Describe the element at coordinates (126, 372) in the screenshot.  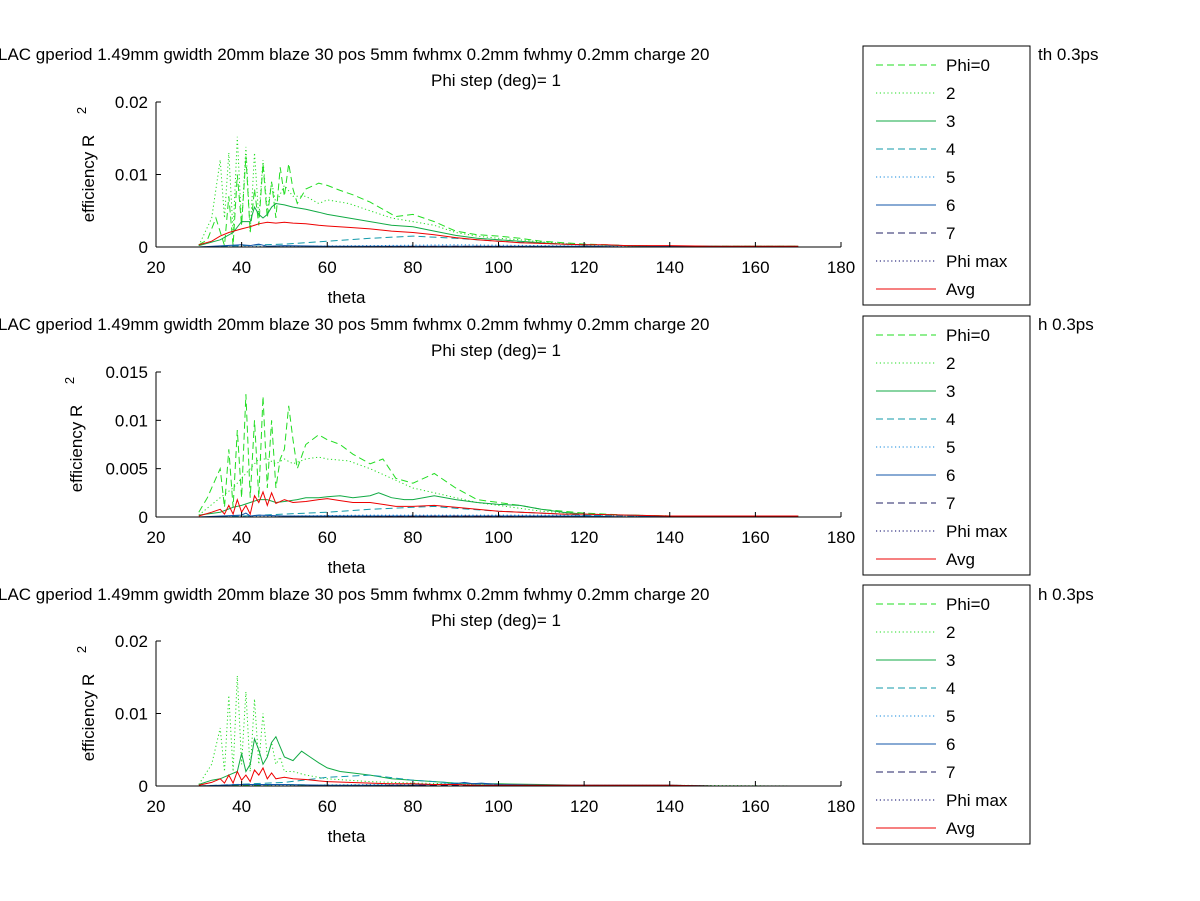
I see `y-tick-label: 0.015` at that location.